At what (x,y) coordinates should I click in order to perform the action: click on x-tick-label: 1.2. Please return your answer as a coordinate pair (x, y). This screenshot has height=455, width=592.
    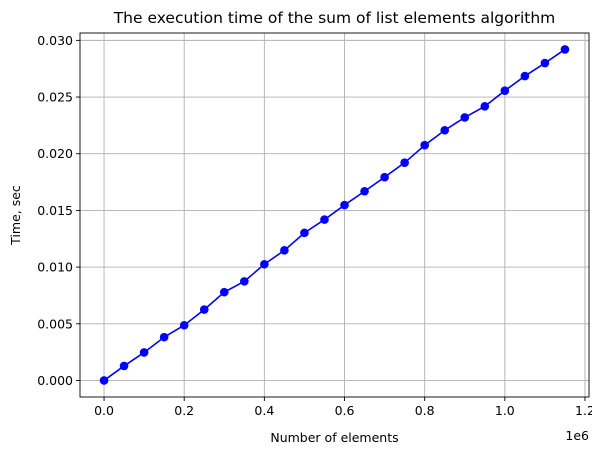
    Looking at the image, I should click on (583, 410).